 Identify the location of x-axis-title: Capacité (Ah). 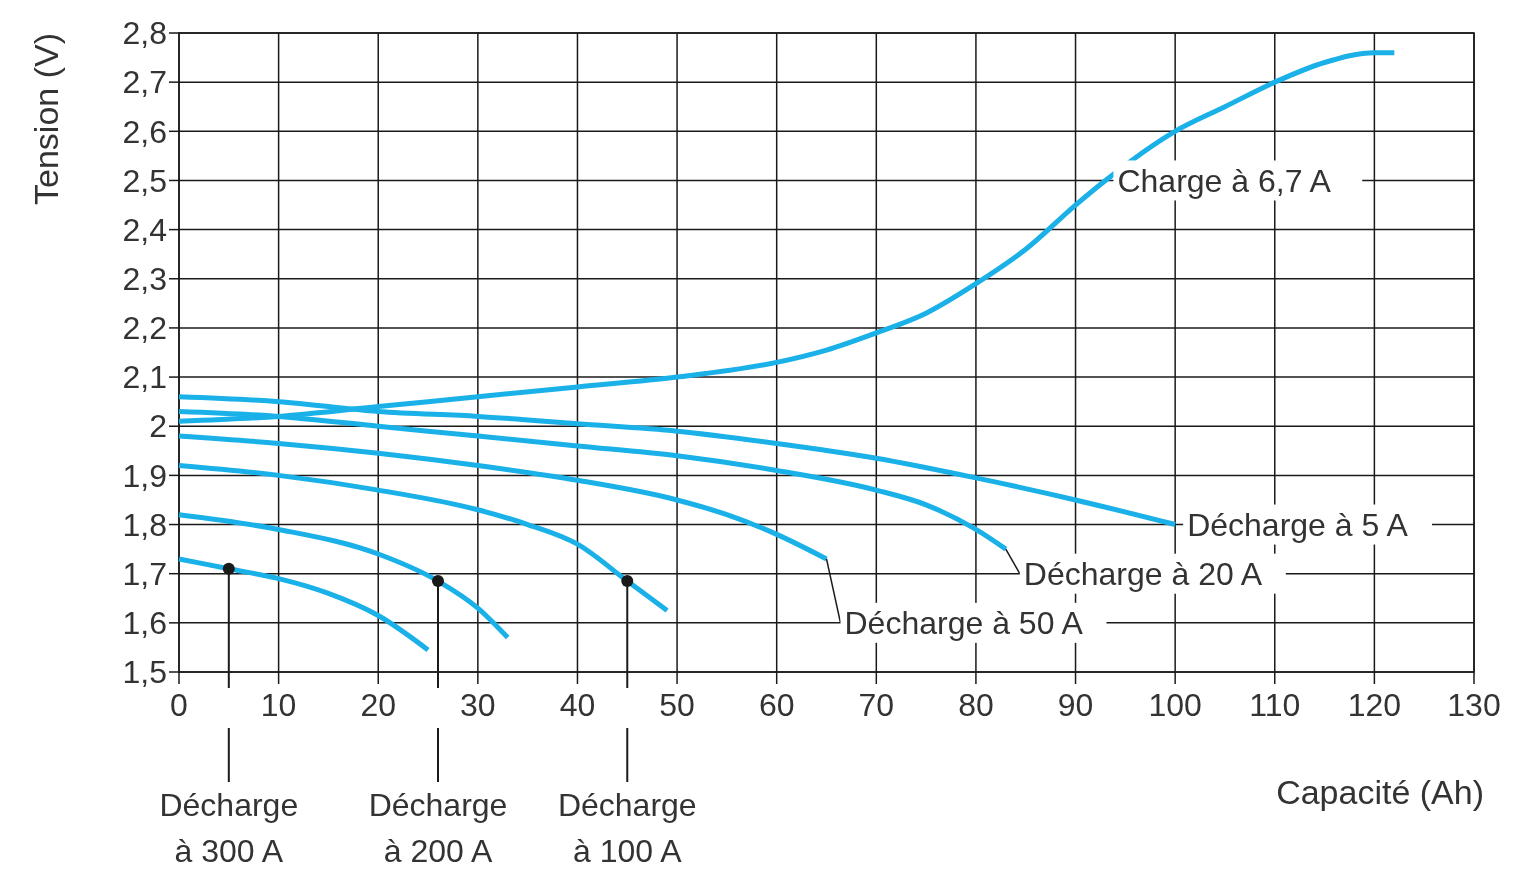
(1380, 792).